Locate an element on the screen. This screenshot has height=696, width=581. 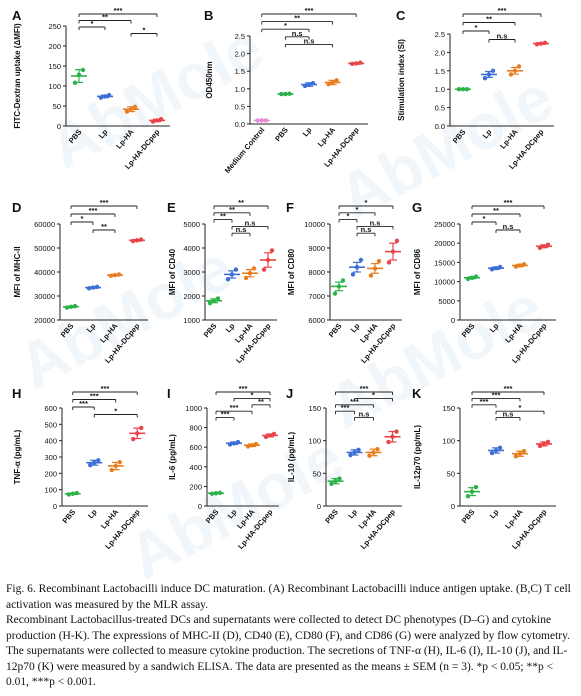
y-tick-label: 800 is located at coordinates (195, 428).